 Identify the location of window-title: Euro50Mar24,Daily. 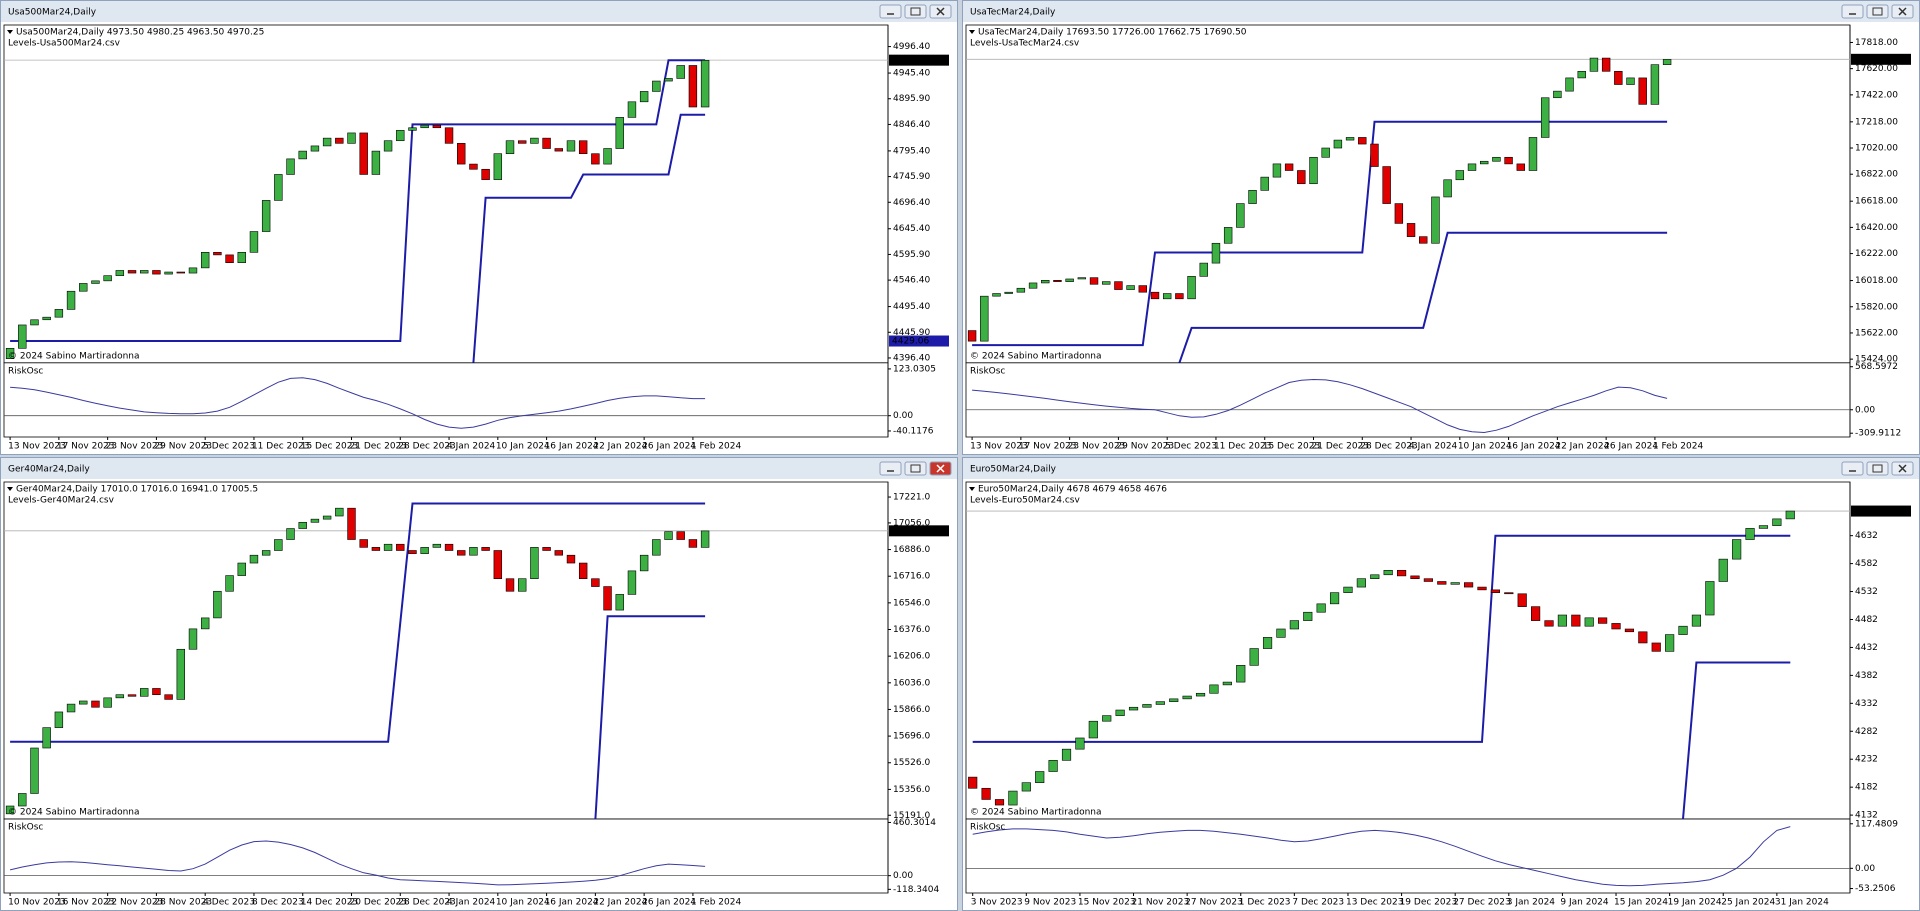
(1013, 470).